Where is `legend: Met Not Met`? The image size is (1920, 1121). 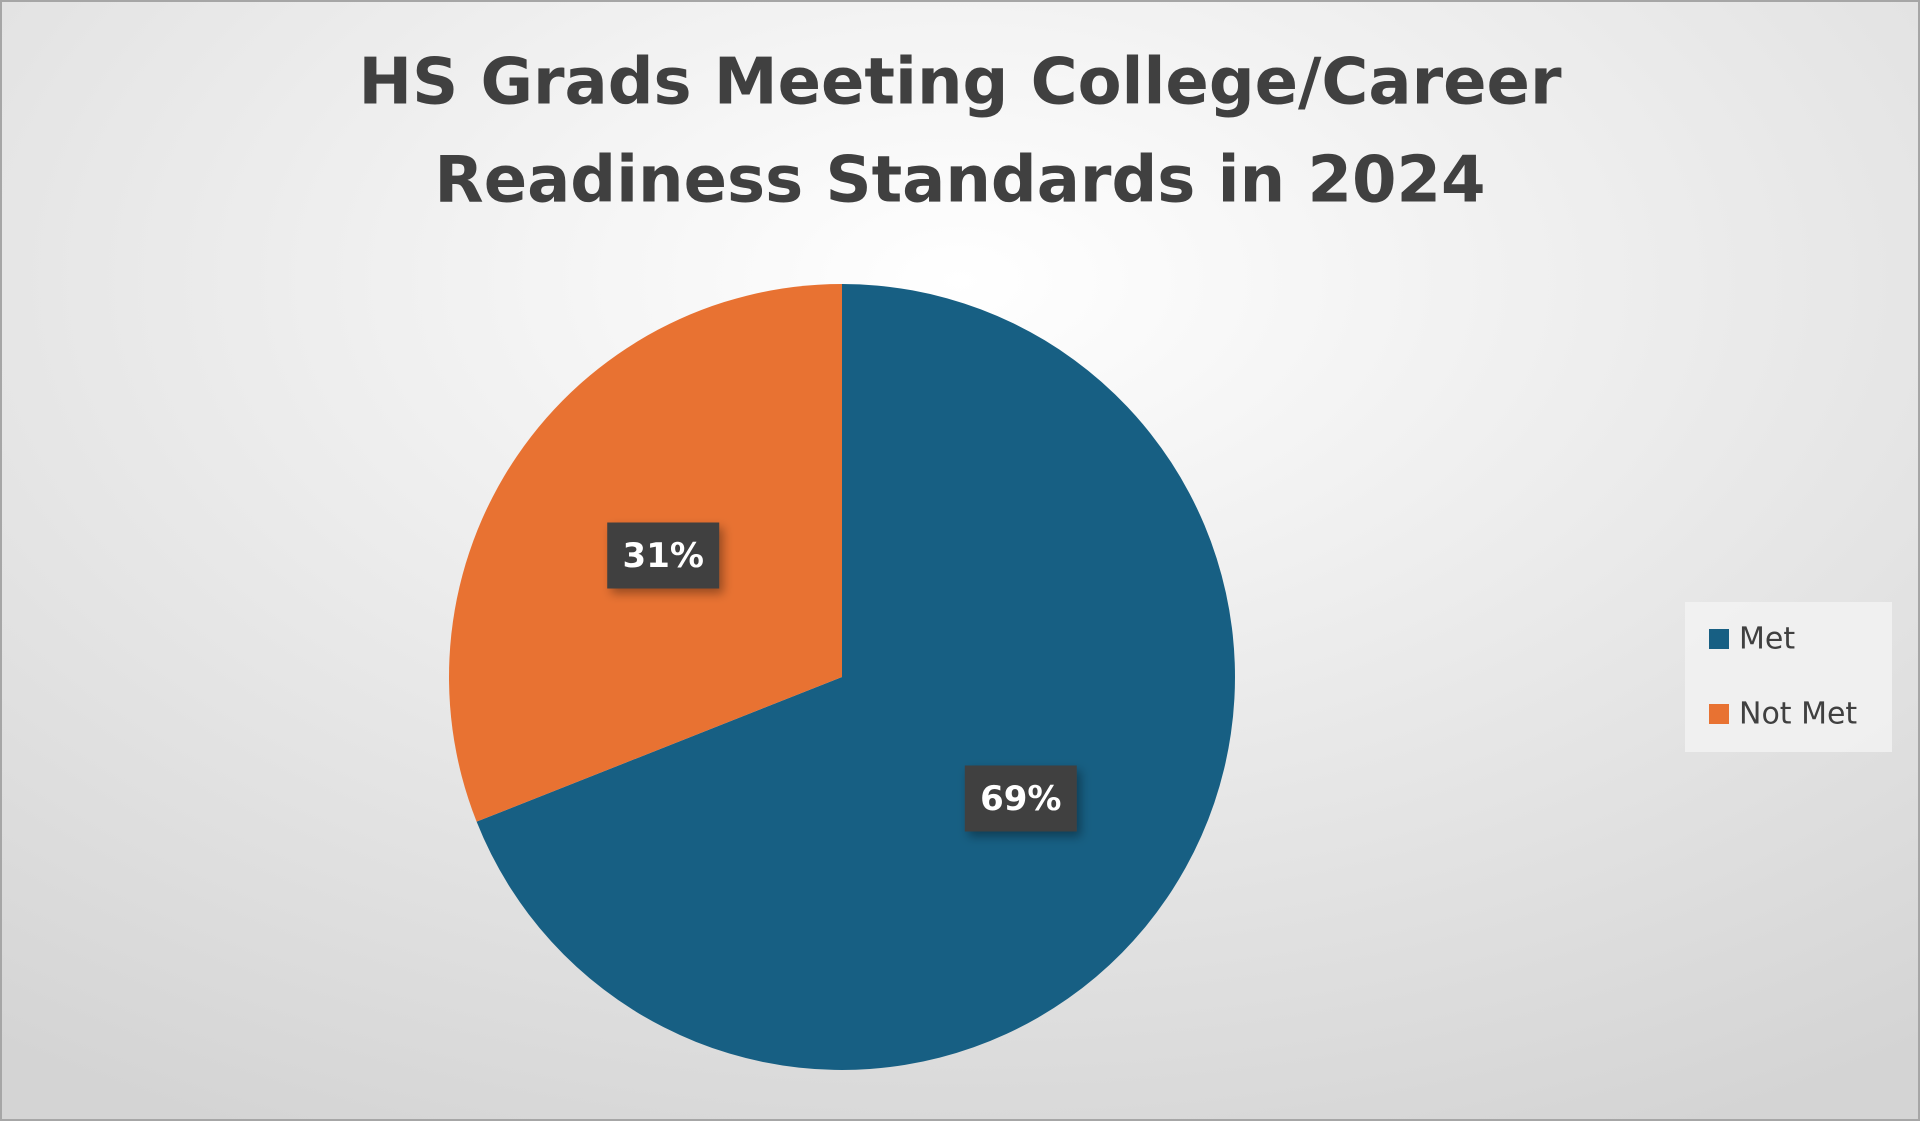
legend: Met Not Met is located at coordinates (1788, 677).